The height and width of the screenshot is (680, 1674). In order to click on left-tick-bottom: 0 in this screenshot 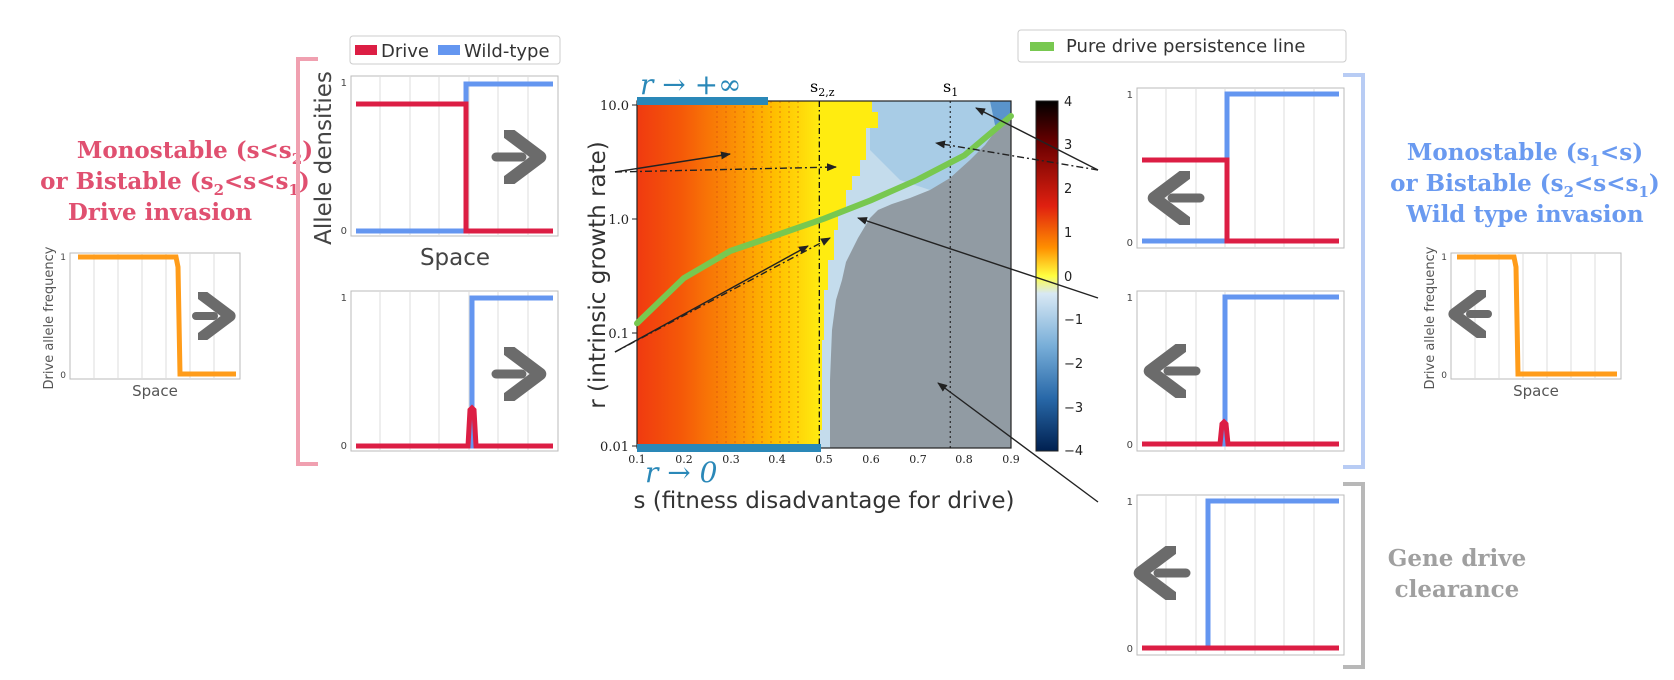, I will do `click(63, 376)`.